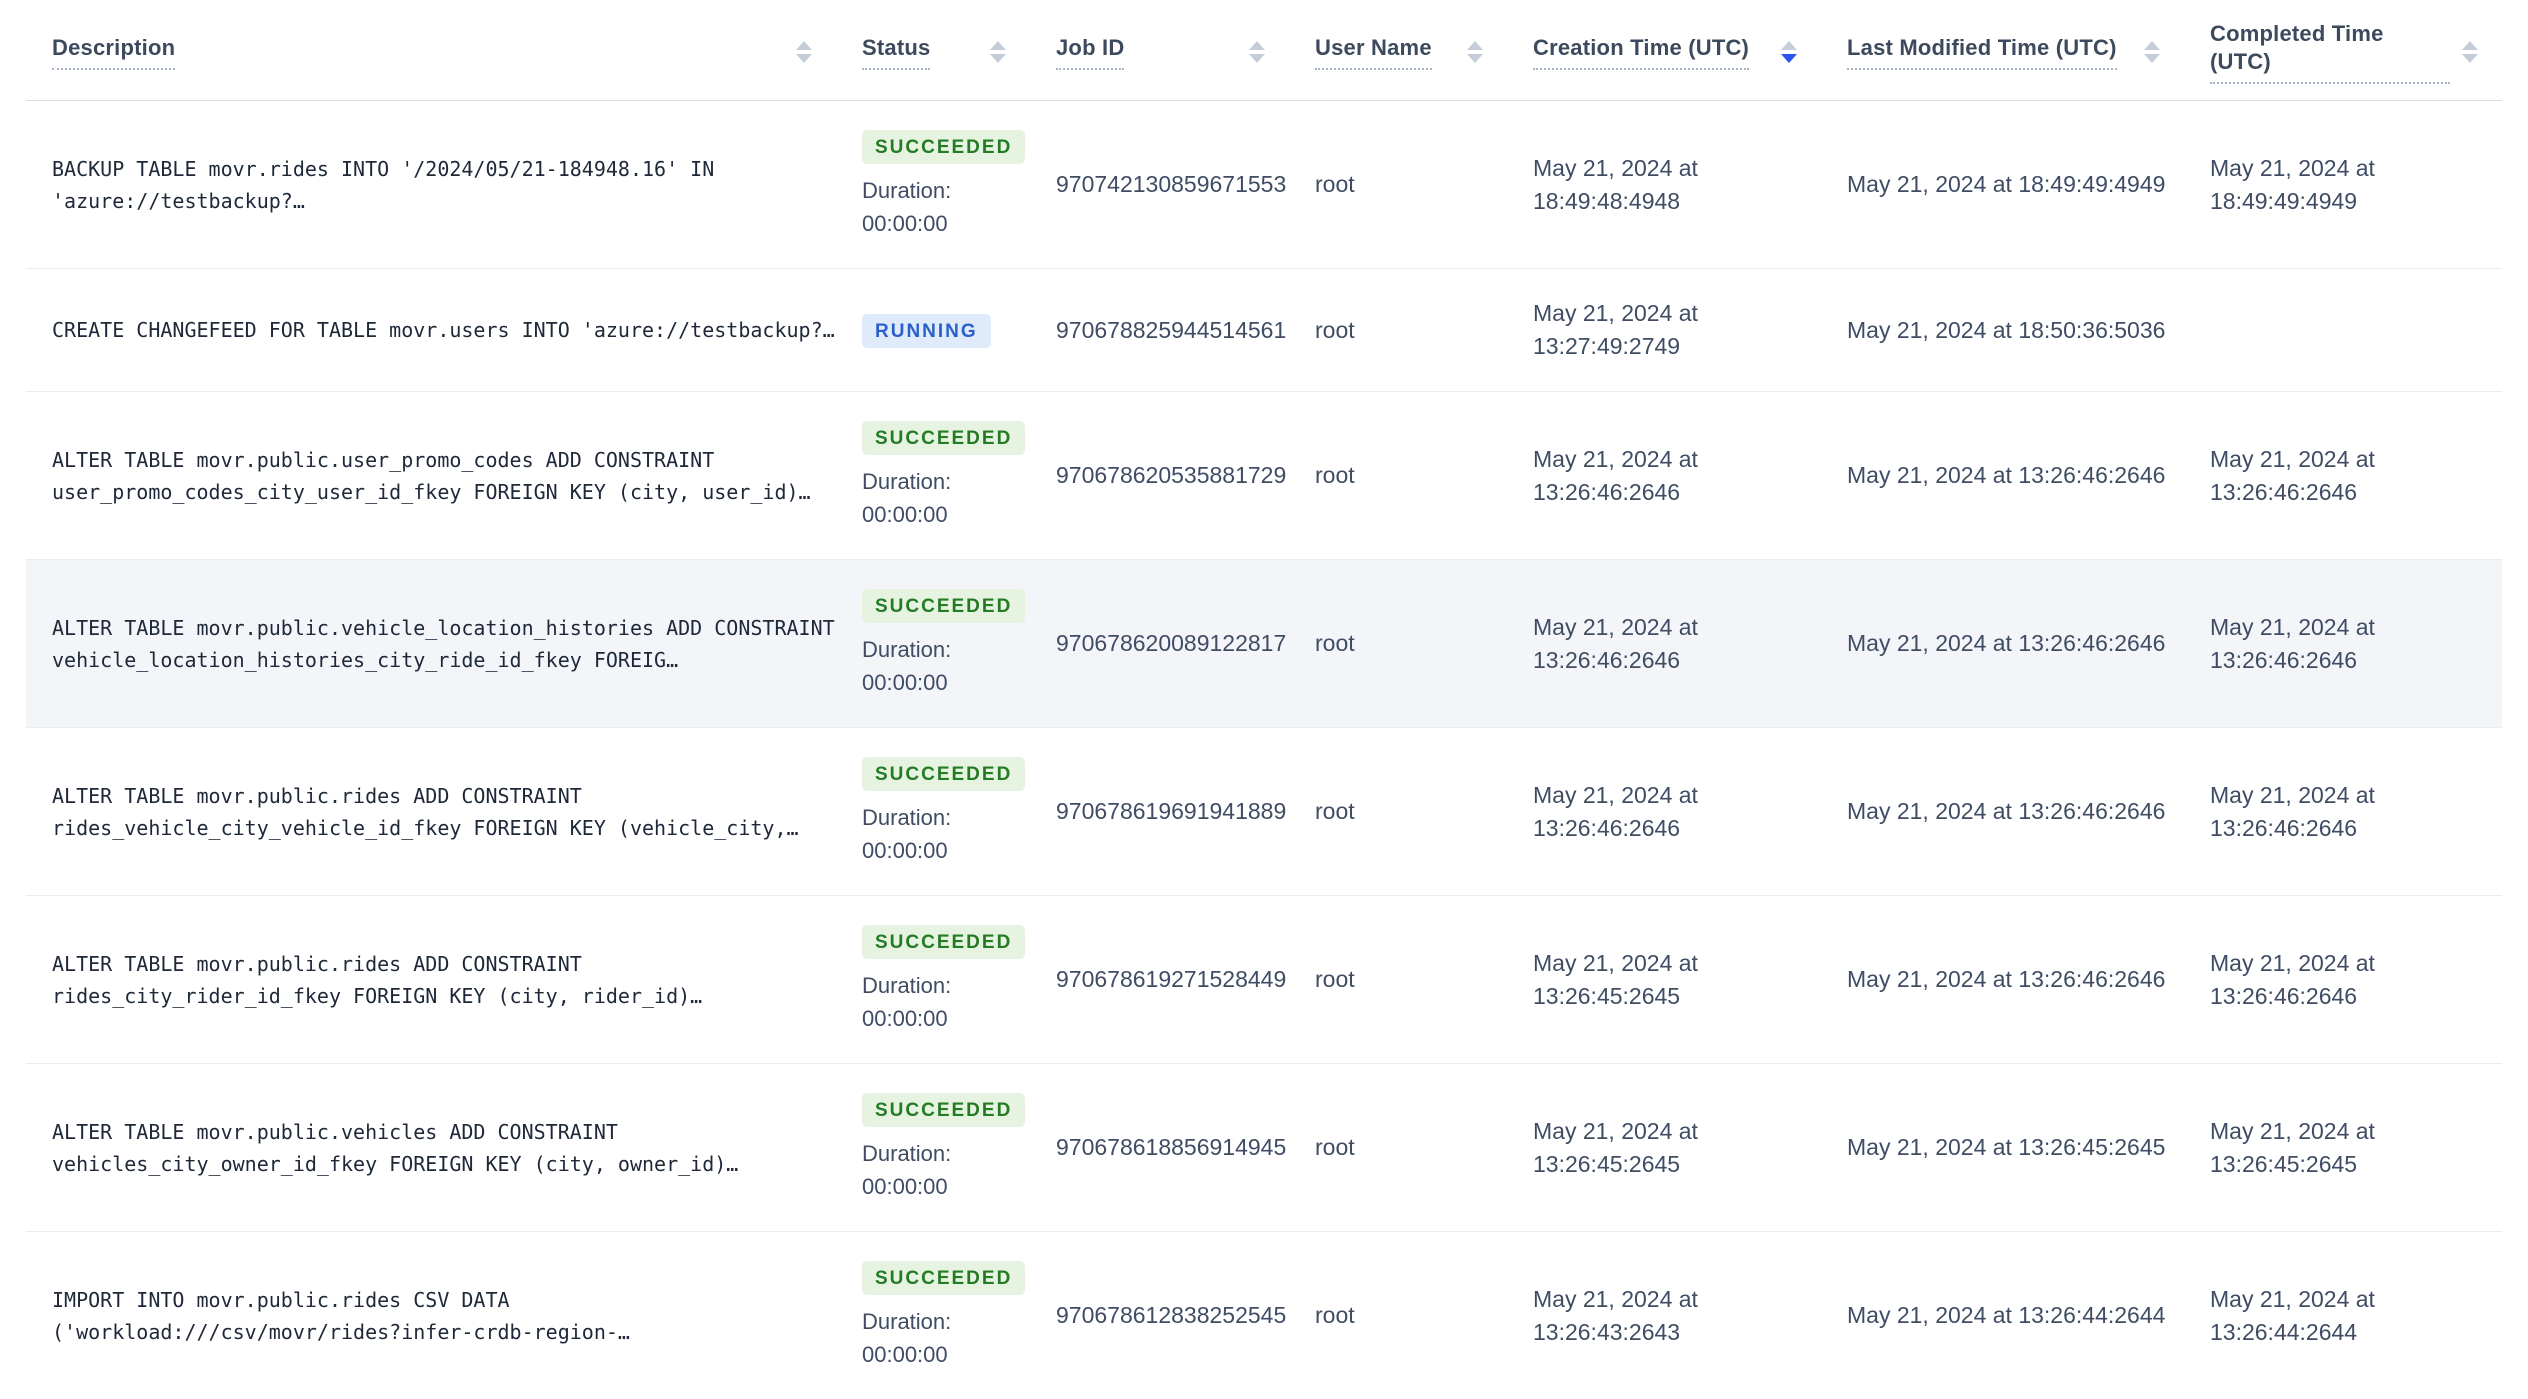 This screenshot has width=2528, height=1399. What do you see at coordinates (1171, 643) in the screenshot?
I see `job-id: 970678620089122817` at bounding box center [1171, 643].